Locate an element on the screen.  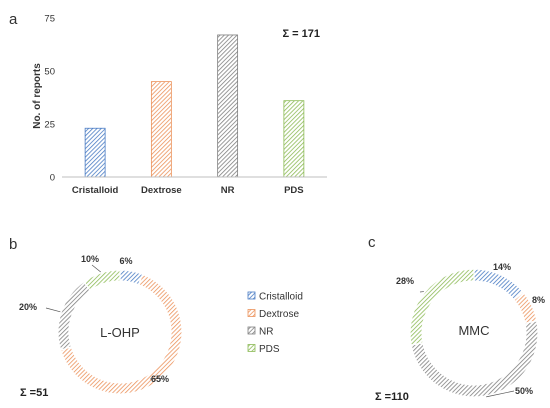
bar-total-annotation: Σ = 171 is located at coordinates (302, 34).